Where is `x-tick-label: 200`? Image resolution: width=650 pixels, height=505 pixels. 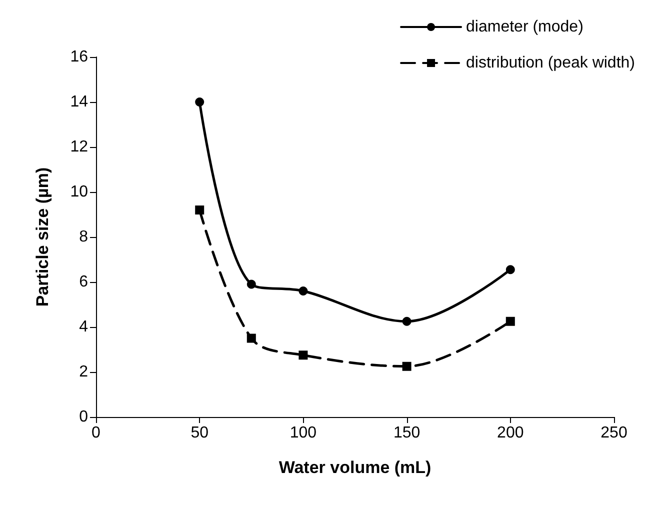 x-tick-label: 200 is located at coordinates (510, 433).